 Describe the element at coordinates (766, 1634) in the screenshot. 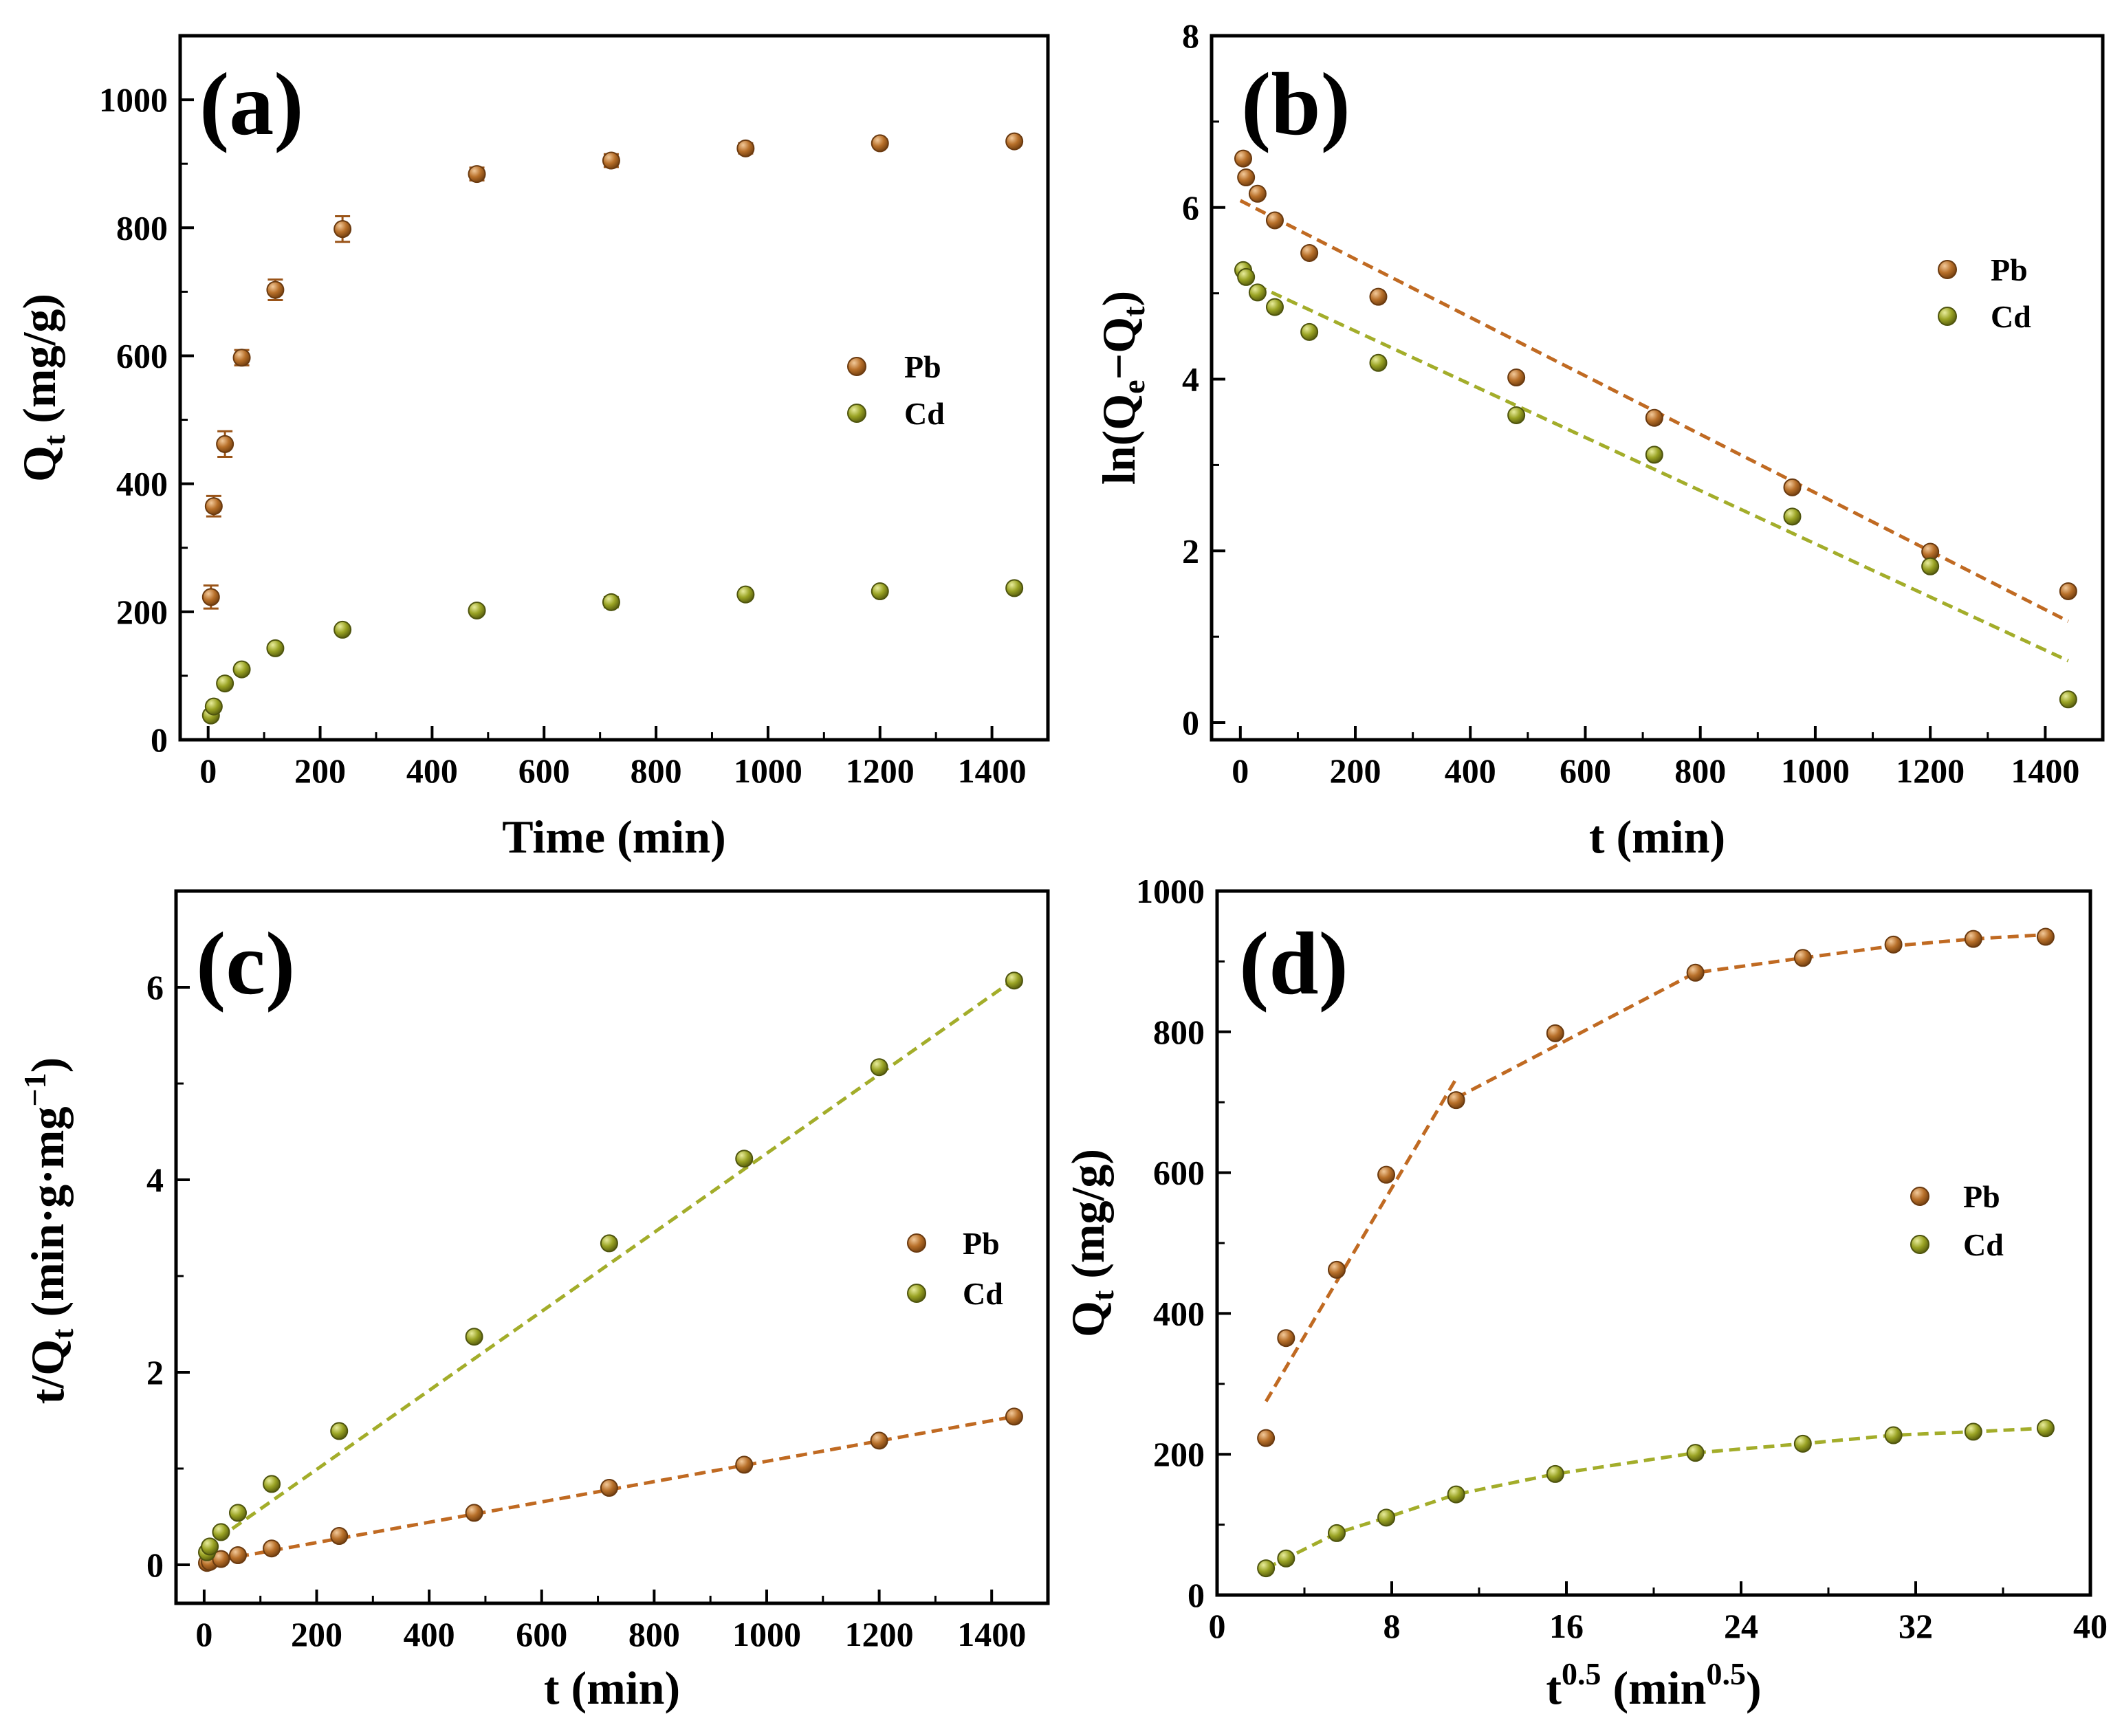

I see `x-tick-label-c-1000: 1000` at that location.